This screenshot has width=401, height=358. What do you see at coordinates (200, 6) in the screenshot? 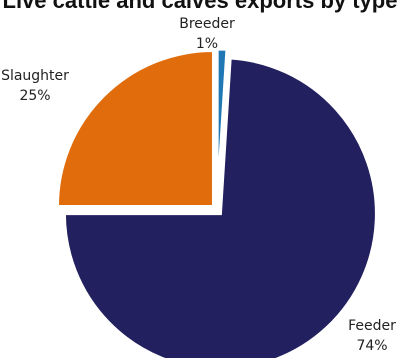
I see `chart-title: Live cattle and calves exports by type` at bounding box center [200, 6].